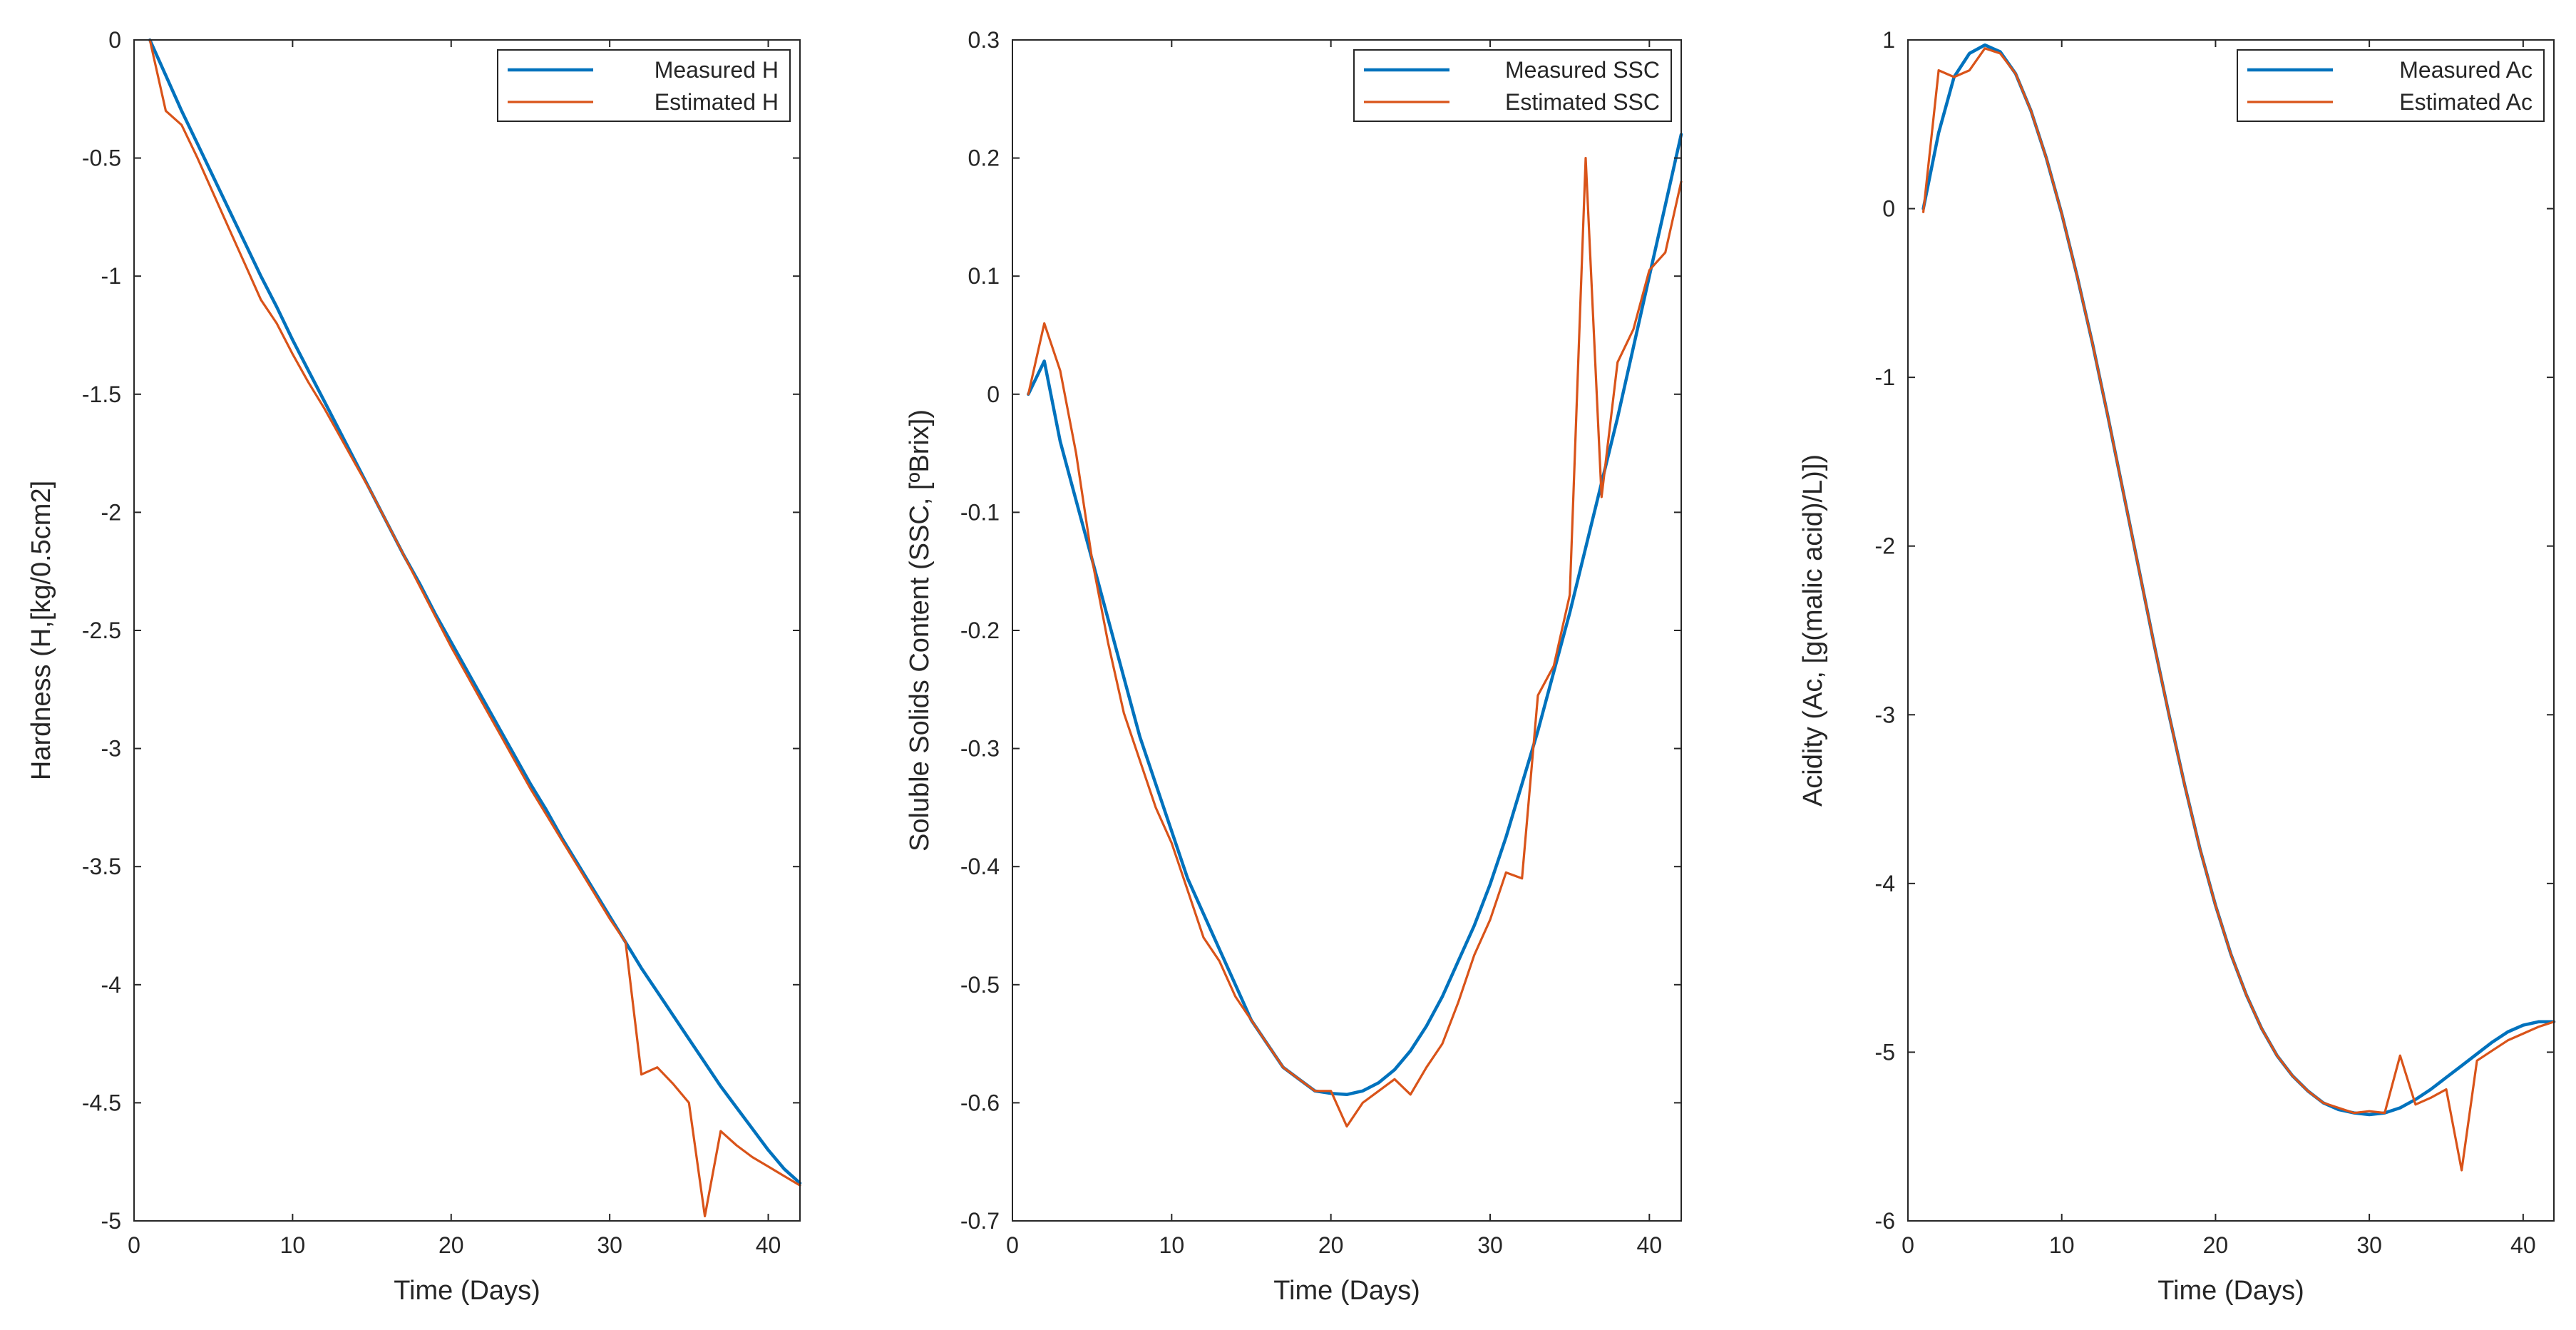  I want to click on hardness-y-tick-label: -3.5, so click(101, 866).